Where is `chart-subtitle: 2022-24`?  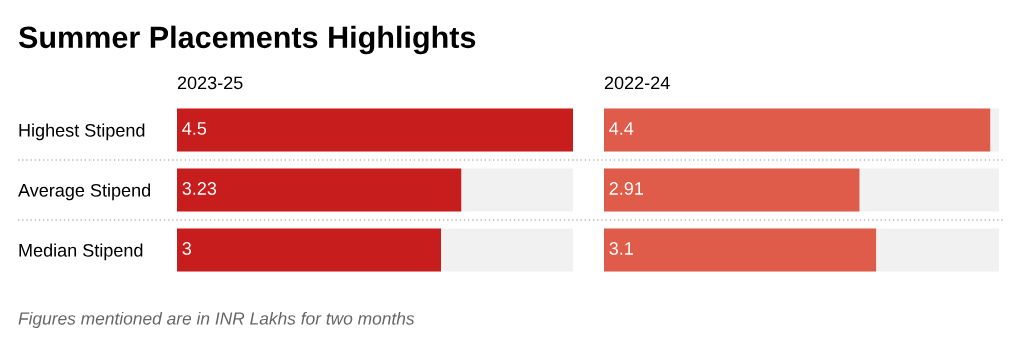 chart-subtitle: 2022-24 is located at coordinates (637, 83).